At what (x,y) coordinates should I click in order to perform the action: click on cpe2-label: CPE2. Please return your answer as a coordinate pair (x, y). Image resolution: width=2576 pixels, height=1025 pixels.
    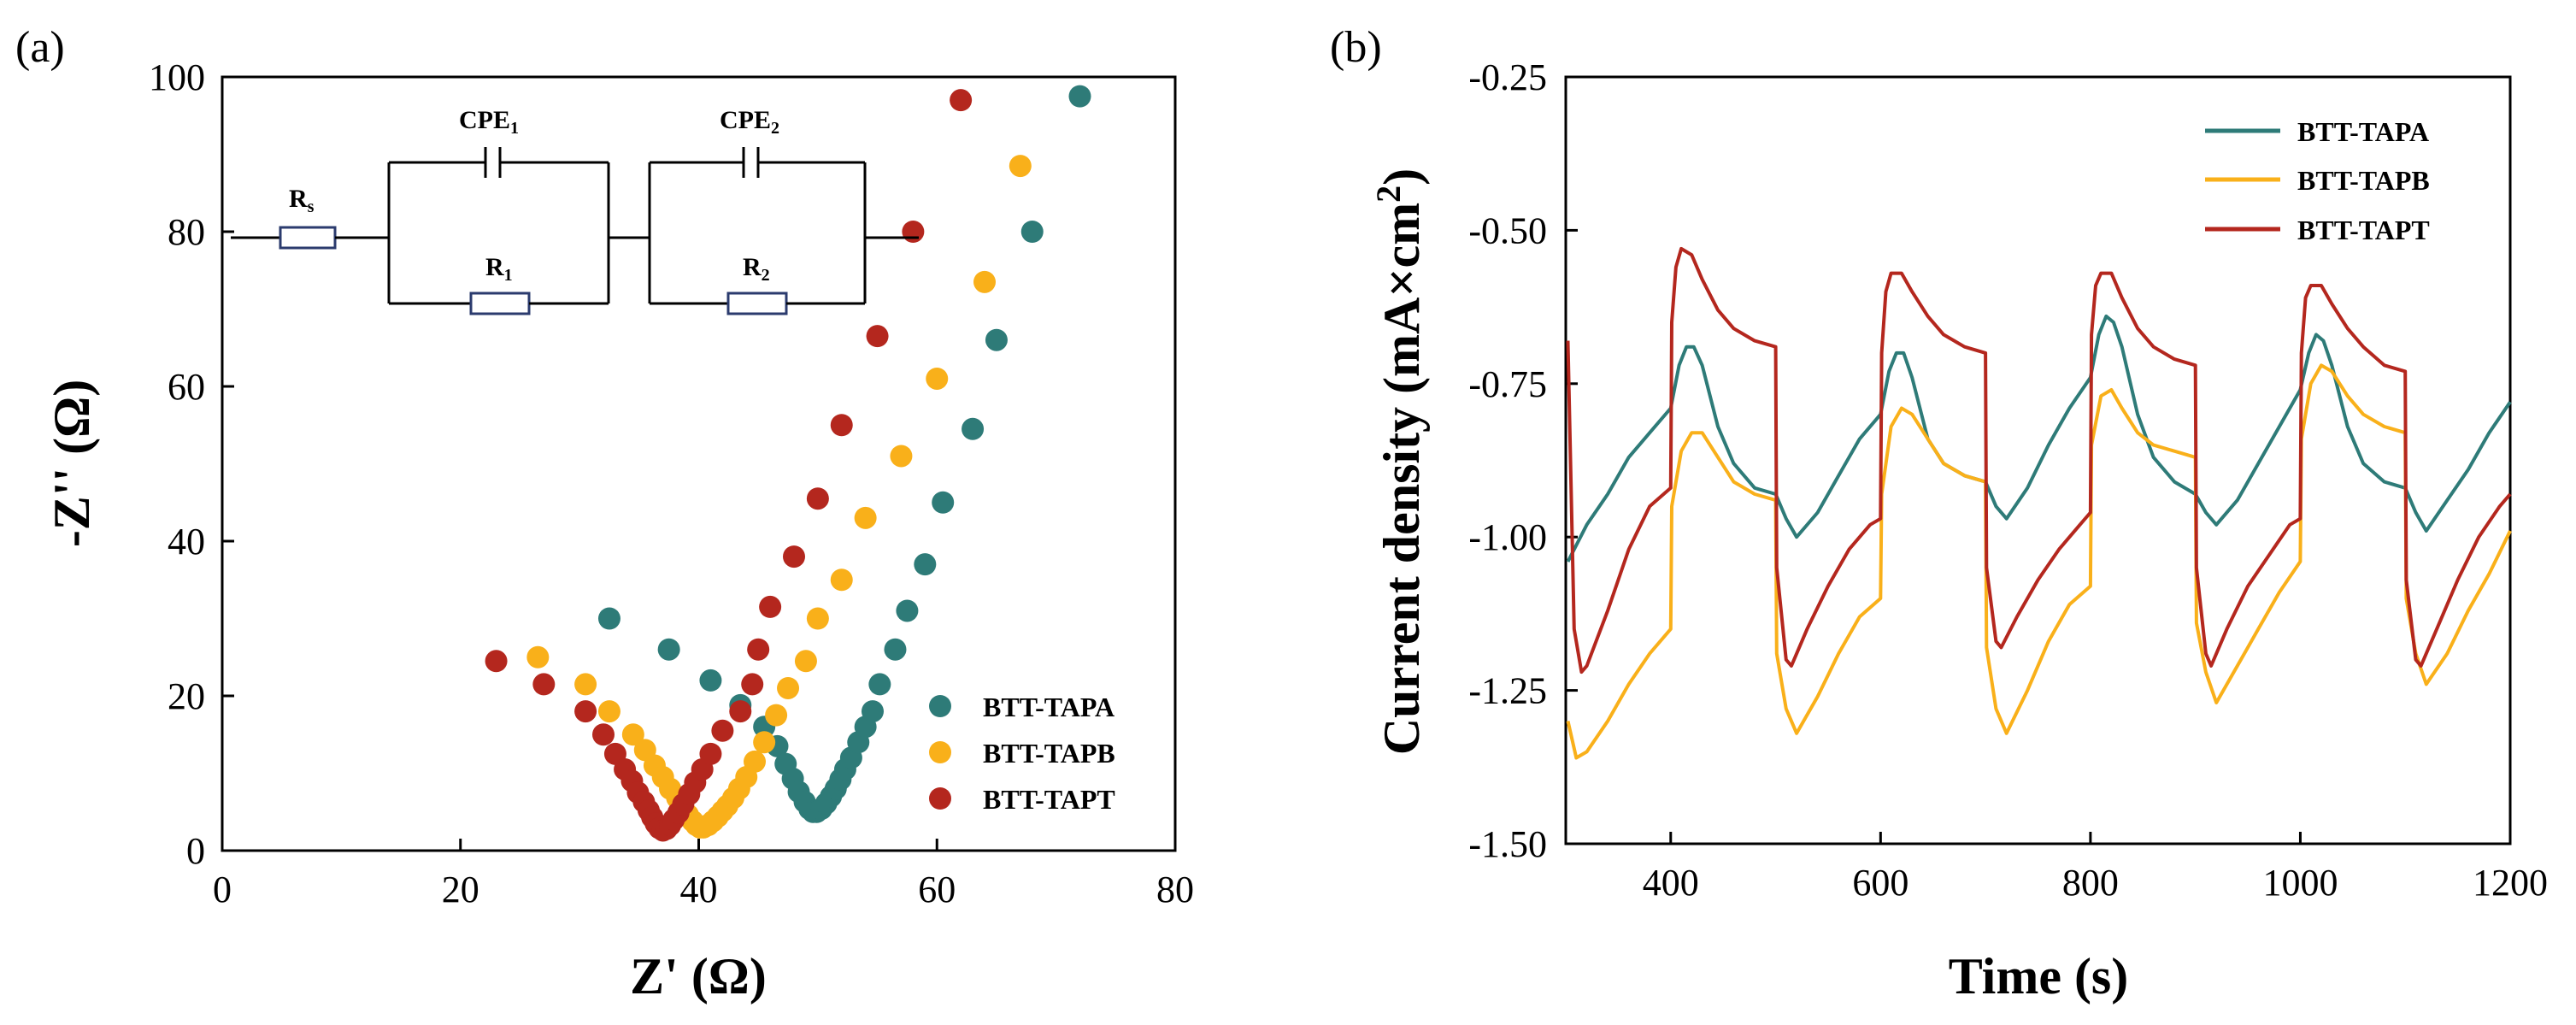
    Looking at the image, I should click on (749, 122).